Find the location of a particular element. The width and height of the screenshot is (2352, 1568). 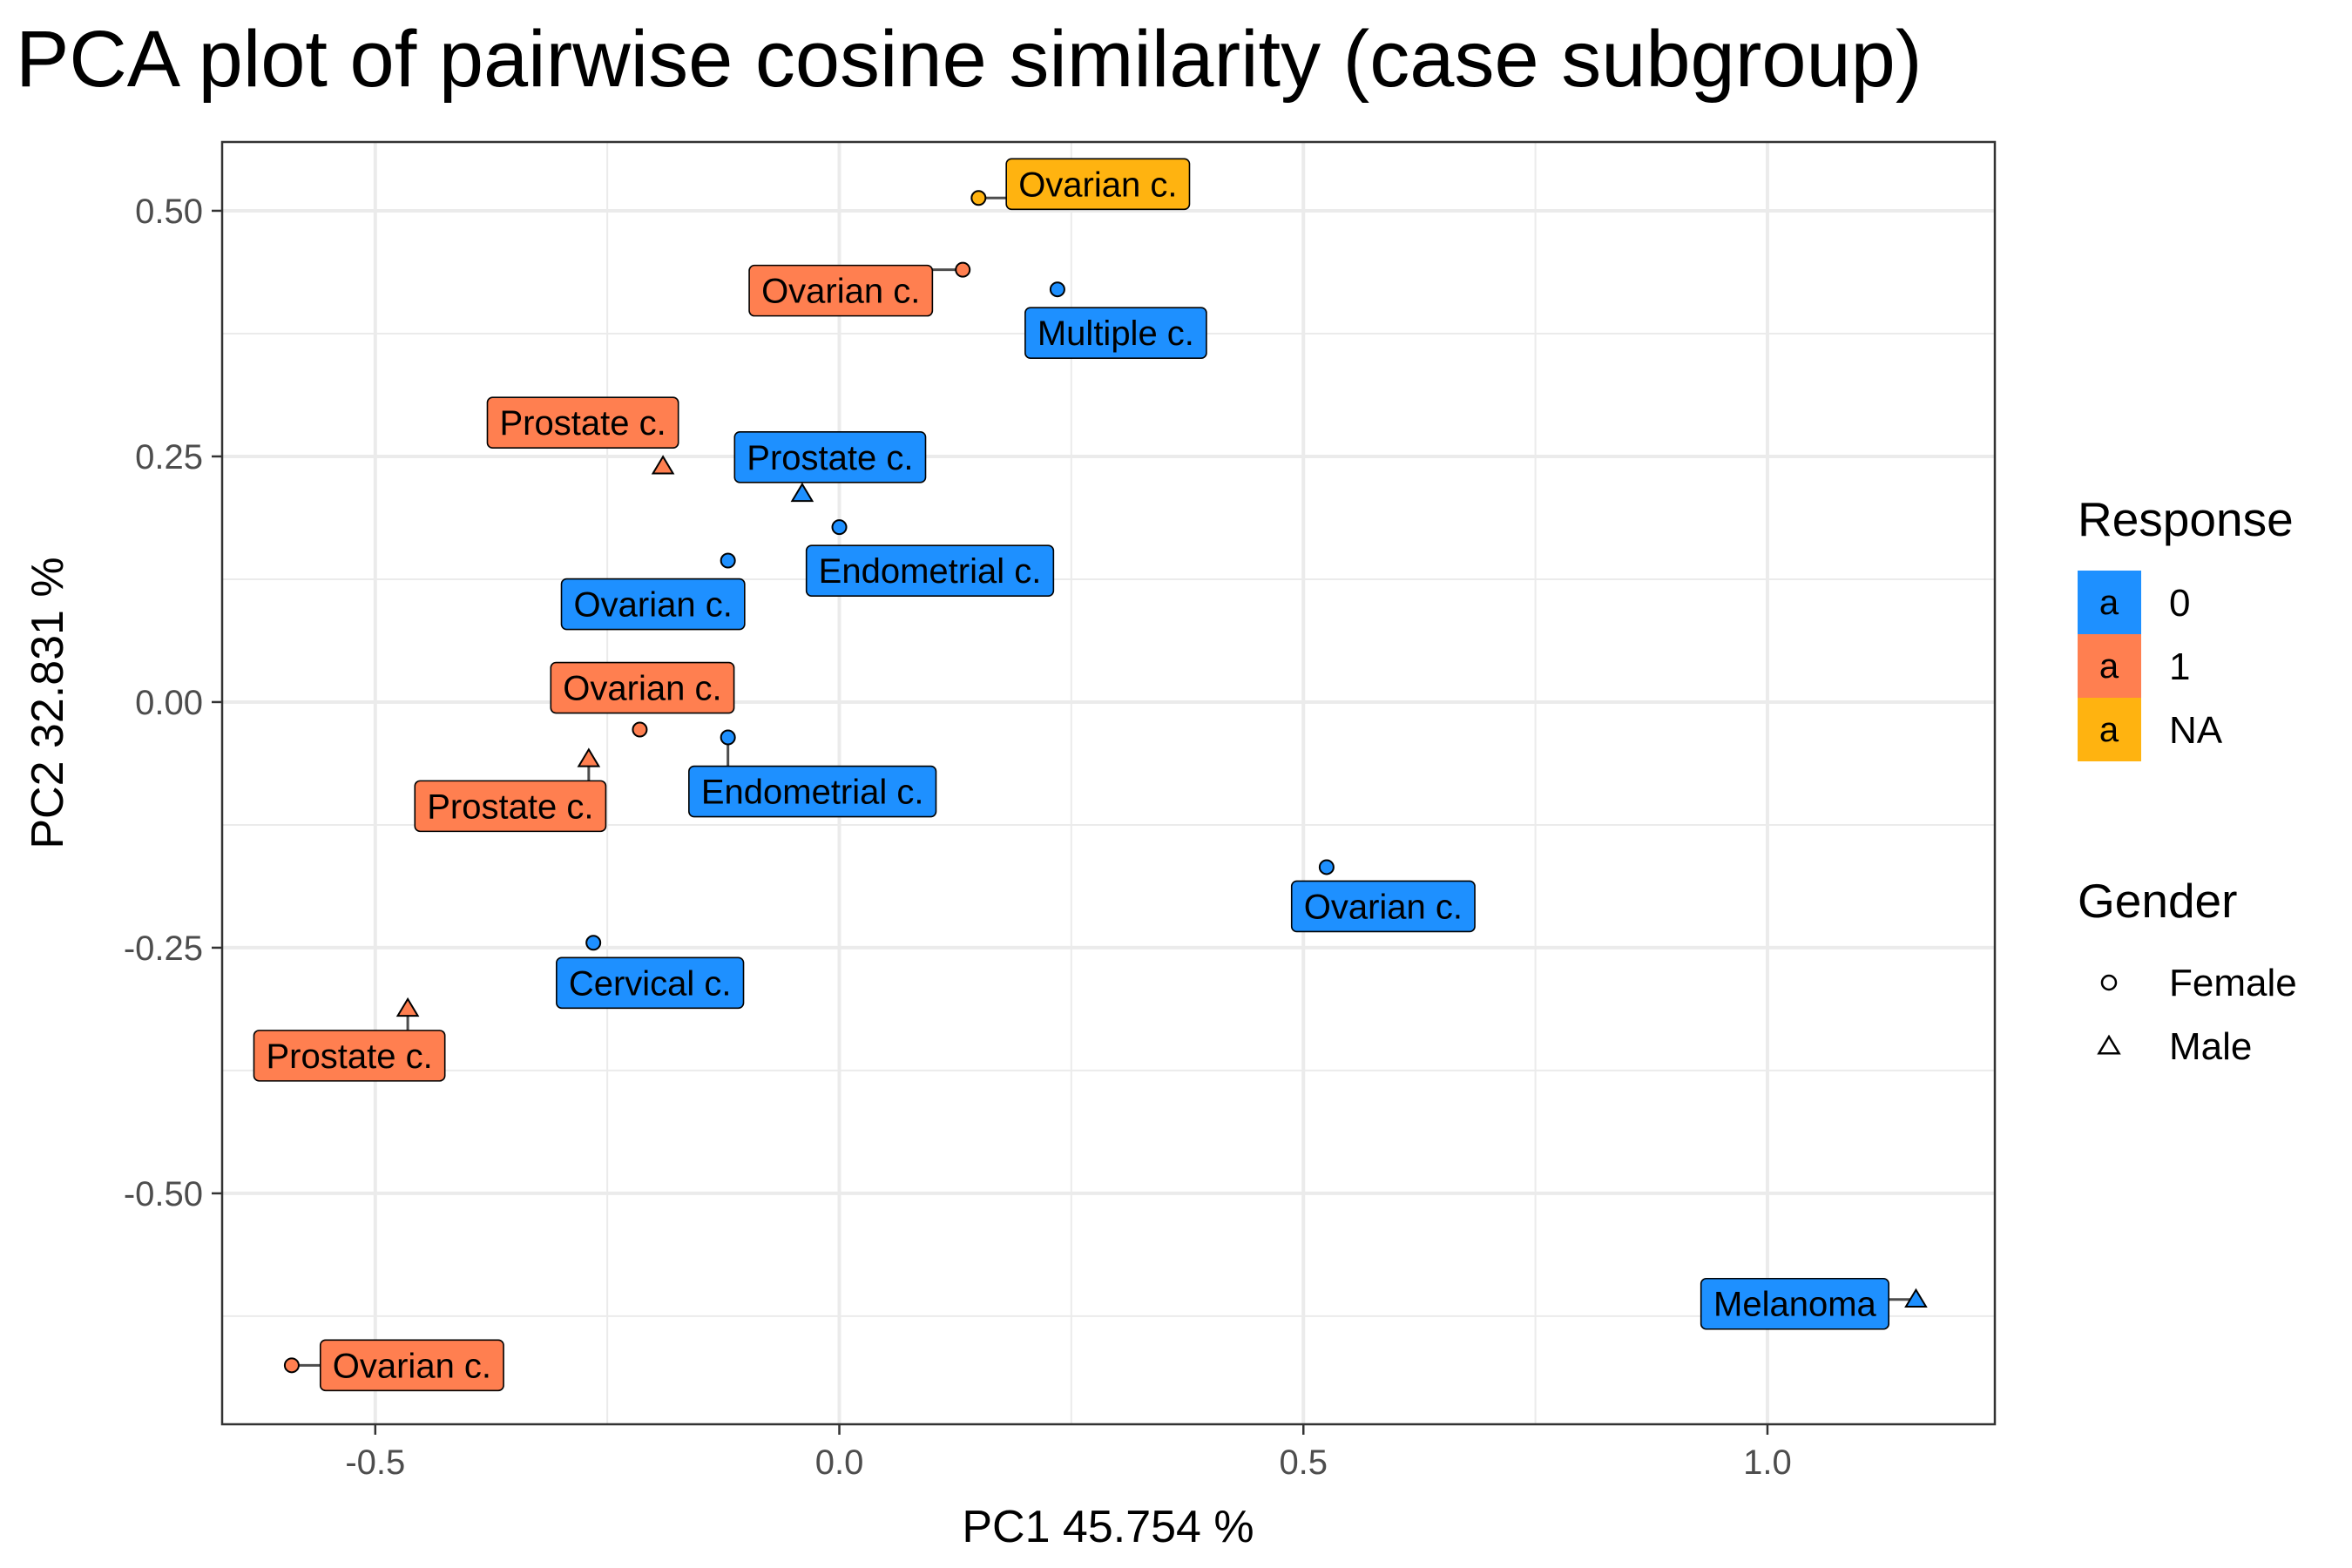

y-tick-label: 0.25 is located at coordinates (169, 457).